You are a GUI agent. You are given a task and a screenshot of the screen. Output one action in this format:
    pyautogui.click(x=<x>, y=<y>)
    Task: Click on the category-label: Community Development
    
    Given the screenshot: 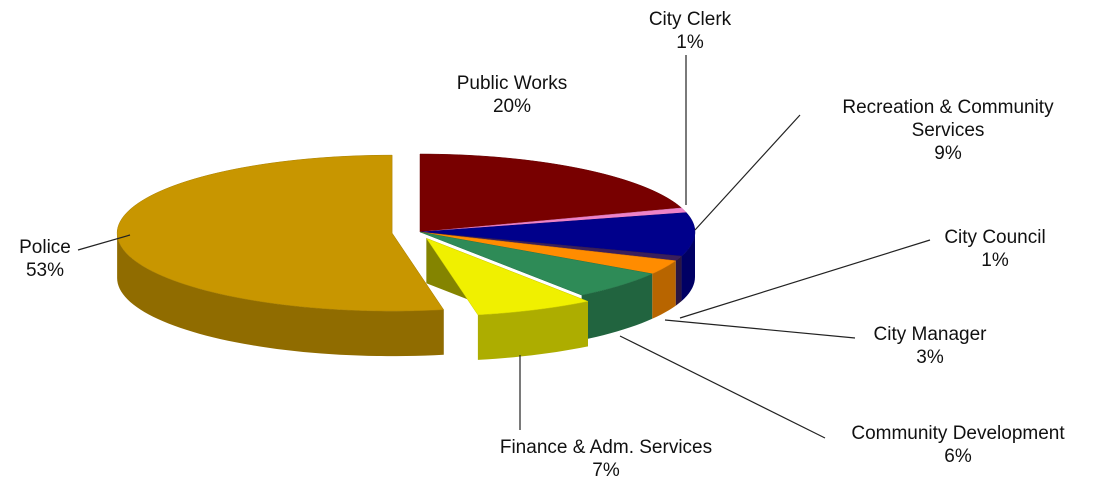 What is the action you would take?
    pyautogui.click(x=958, y=433)
    